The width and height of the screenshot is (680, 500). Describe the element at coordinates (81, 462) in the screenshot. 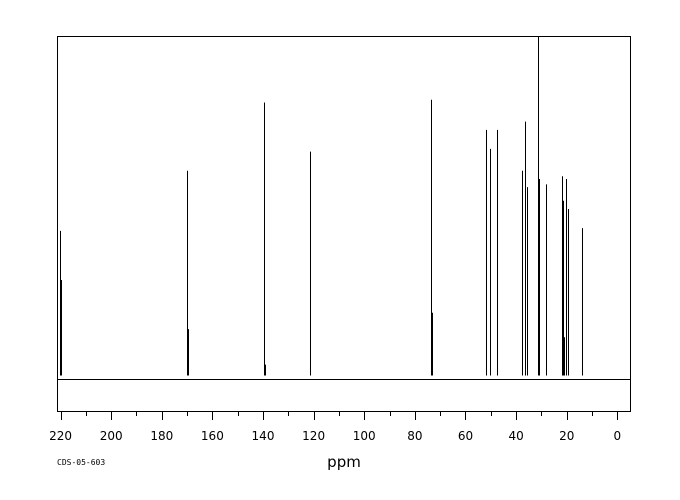

I see `spectrum-code: CDS-05-603` at that location.